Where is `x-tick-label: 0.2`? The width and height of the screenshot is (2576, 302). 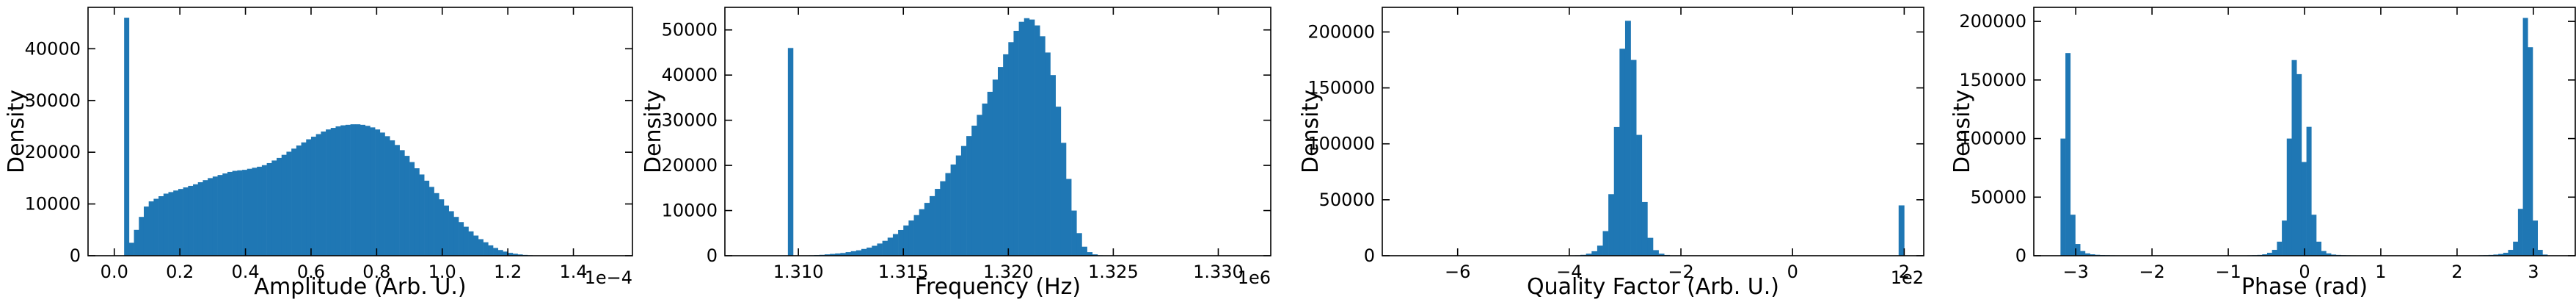 x-tick-label: 0.2 is located at coordinates (180, 272).